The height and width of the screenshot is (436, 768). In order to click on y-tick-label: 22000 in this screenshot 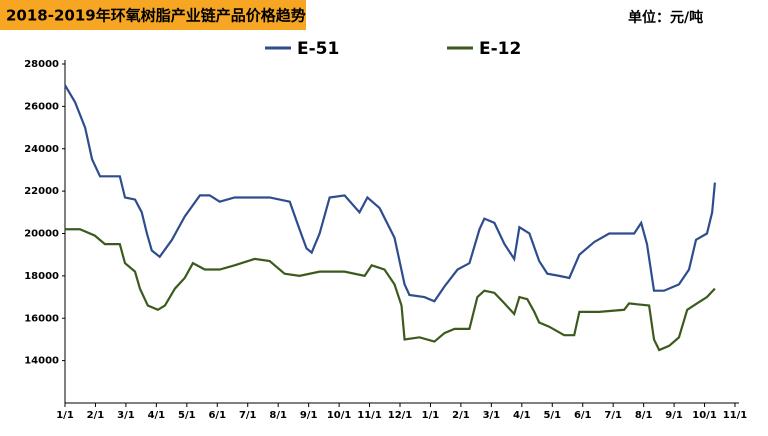, I will do `click(41, 191)`.